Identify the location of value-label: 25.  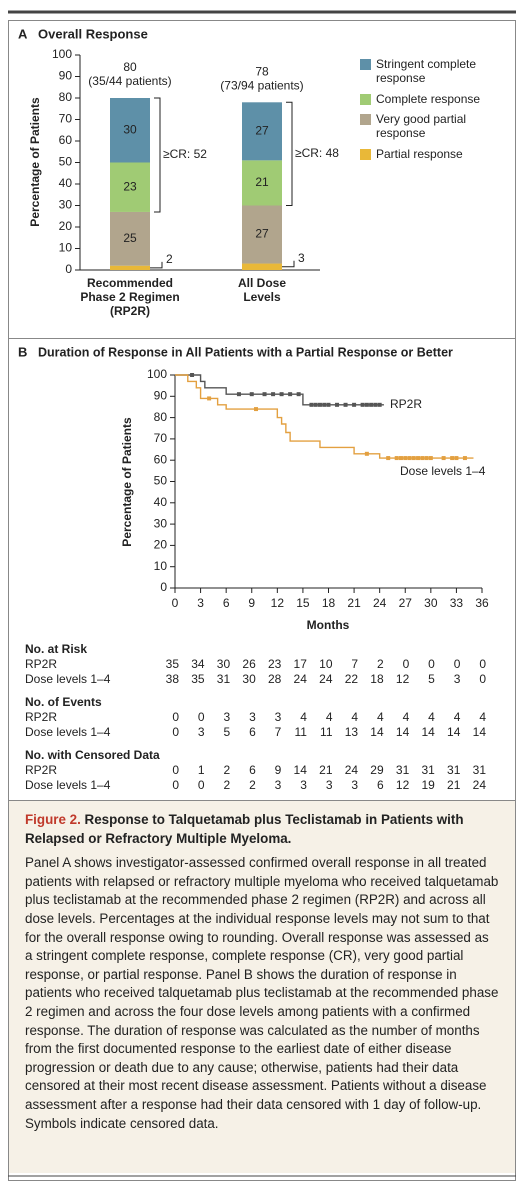
(130, 238).